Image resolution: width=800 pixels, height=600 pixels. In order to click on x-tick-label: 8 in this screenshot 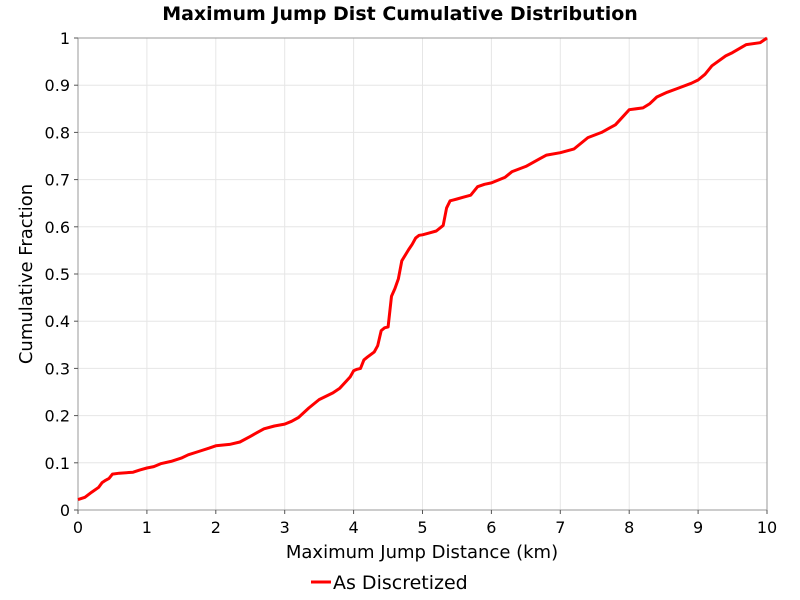, I will do `click(629, 527)`.